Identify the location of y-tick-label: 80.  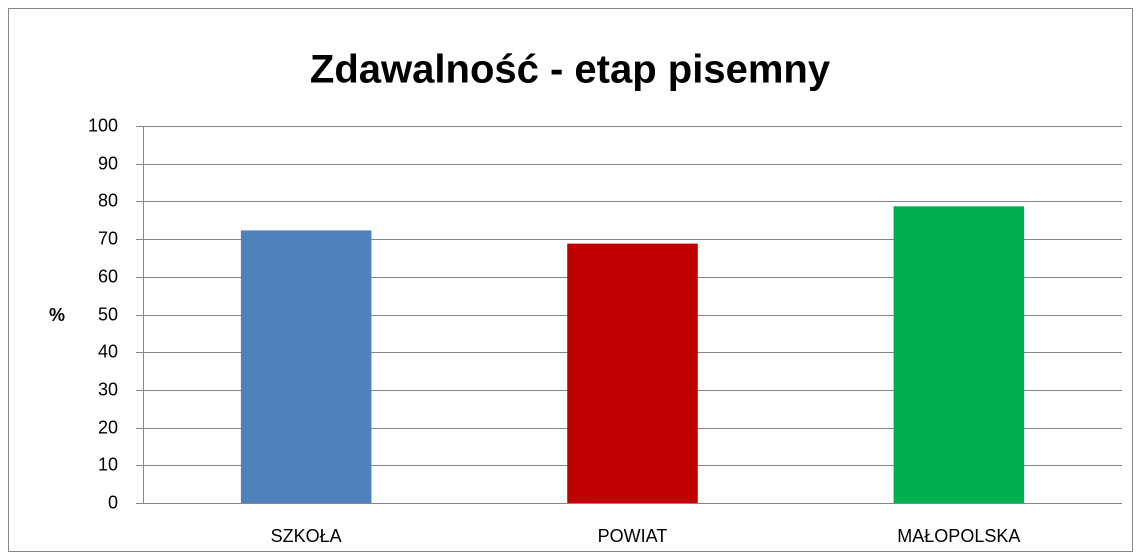
(108, 200).